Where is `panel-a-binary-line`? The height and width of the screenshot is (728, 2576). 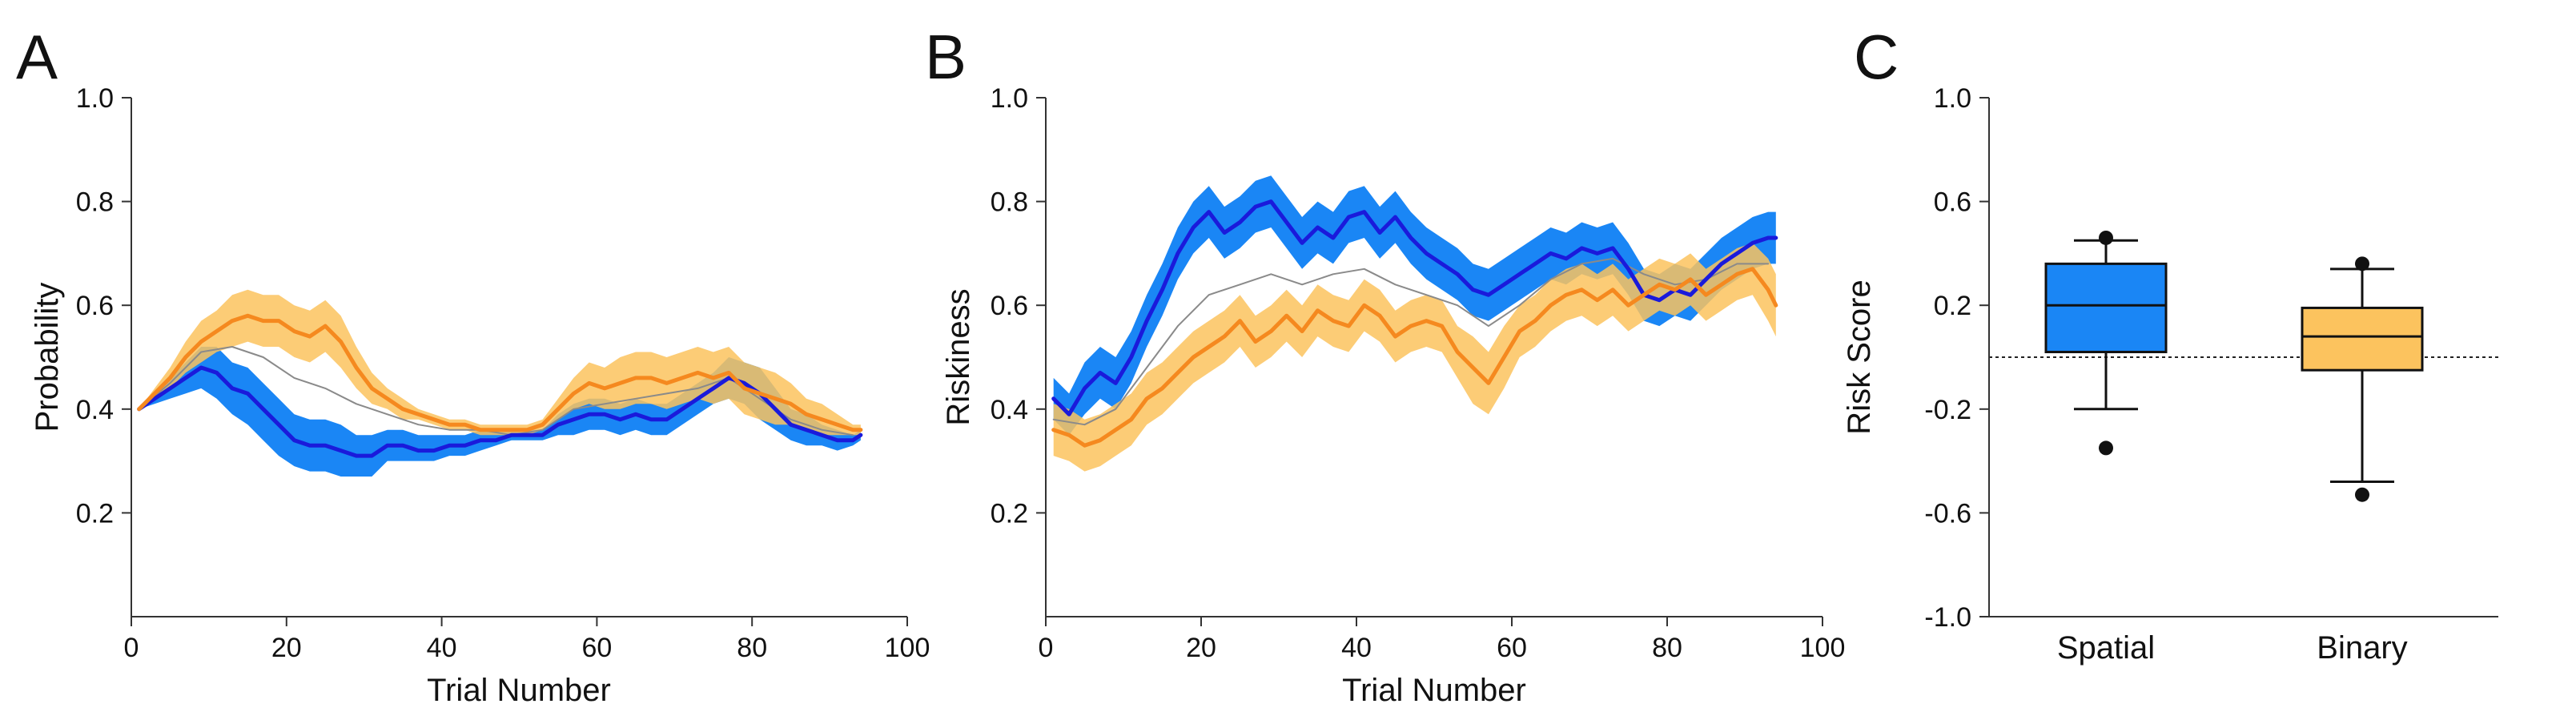 panel-a-binary-line is located at coordinates (500, 372).